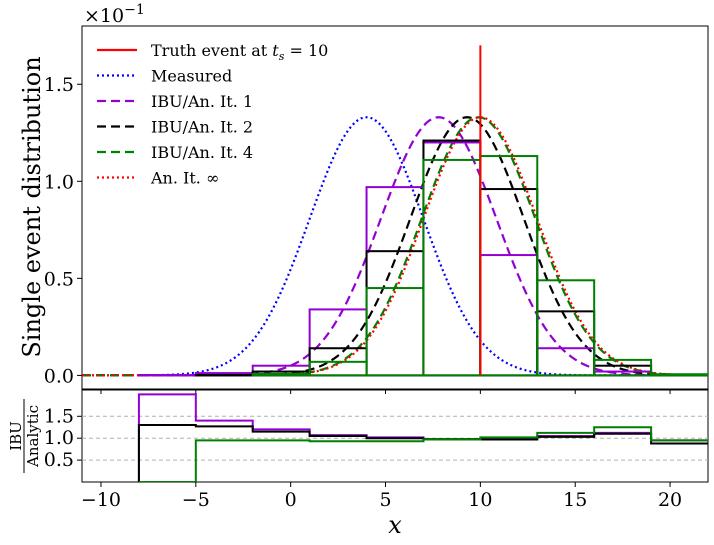 The image size is (714, 545). What do you see at coordinates (59, 460) in the screenshot?
I see `ratio-tick-label-0: 0.5` at bounding box center [59, 460].